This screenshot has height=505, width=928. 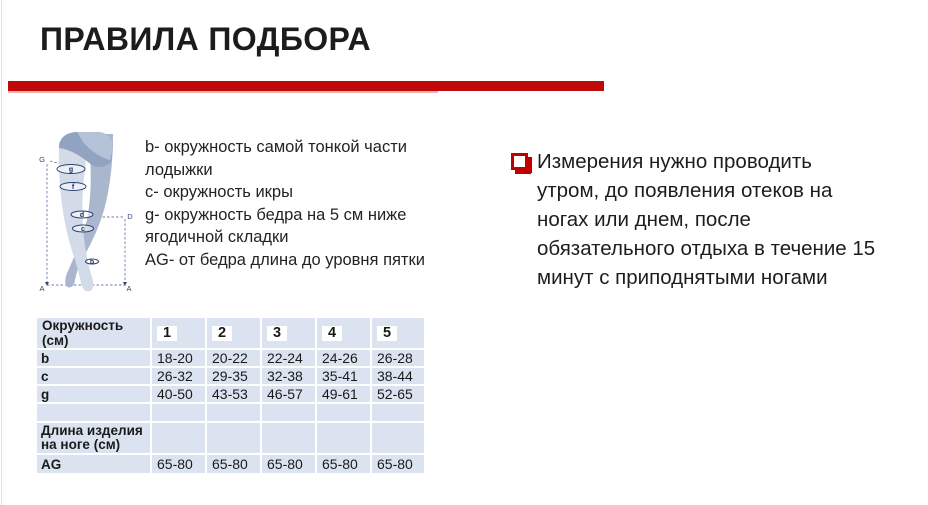 I want to click on cell-ag-2: 65-80, so click(x=233, y=464).